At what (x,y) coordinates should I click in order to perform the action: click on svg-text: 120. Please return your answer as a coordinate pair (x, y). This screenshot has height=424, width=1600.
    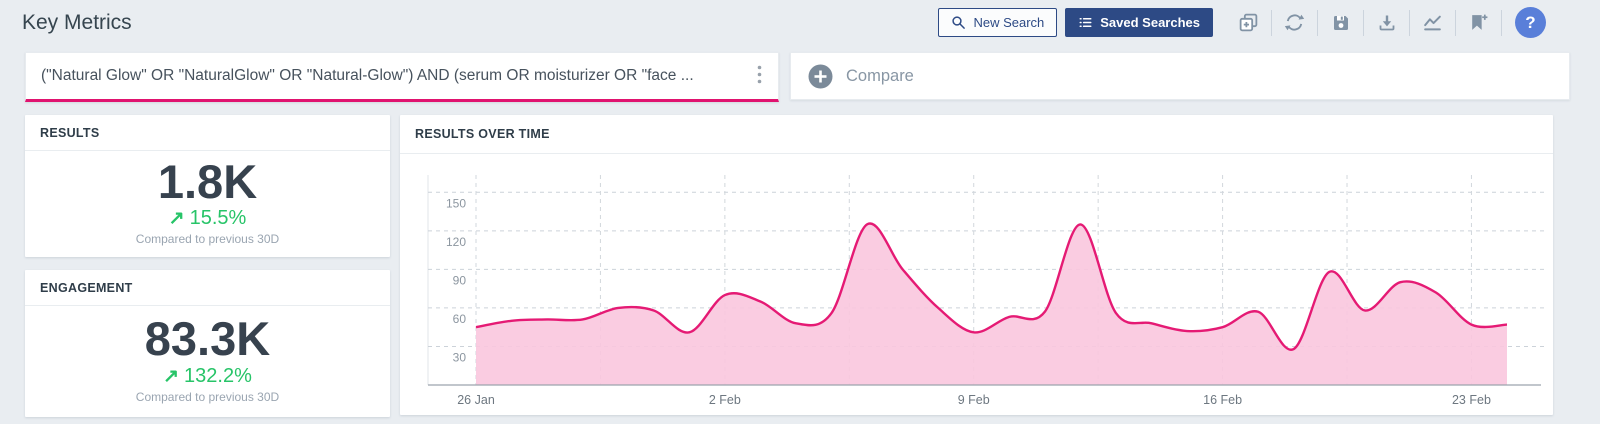
    Looking at the image, I should click on (456, 242).